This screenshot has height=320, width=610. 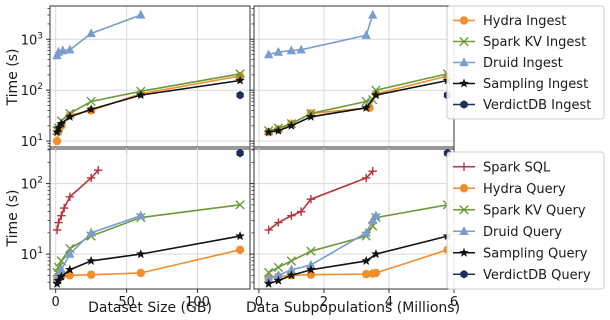 I want to click on legend-label-sampling-ingest: Sampling Ingest, so click(x=535, y=84).